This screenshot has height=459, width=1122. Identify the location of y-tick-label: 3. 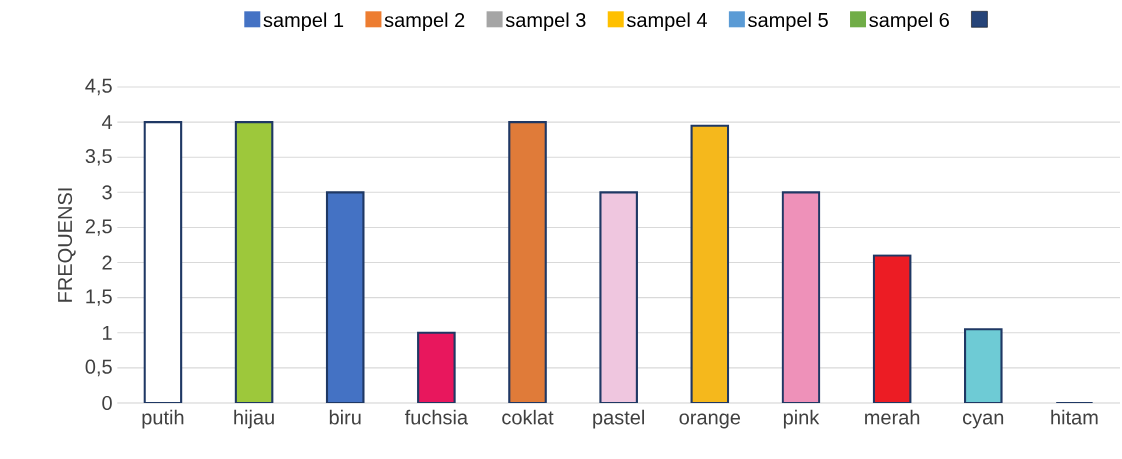
(107, 192).